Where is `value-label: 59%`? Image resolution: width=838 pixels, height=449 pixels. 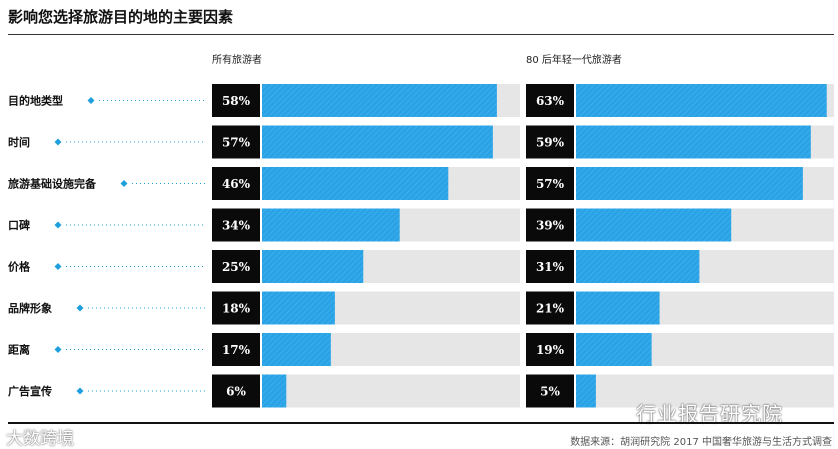 value-label: 59% is located at coordinates (550, 143).